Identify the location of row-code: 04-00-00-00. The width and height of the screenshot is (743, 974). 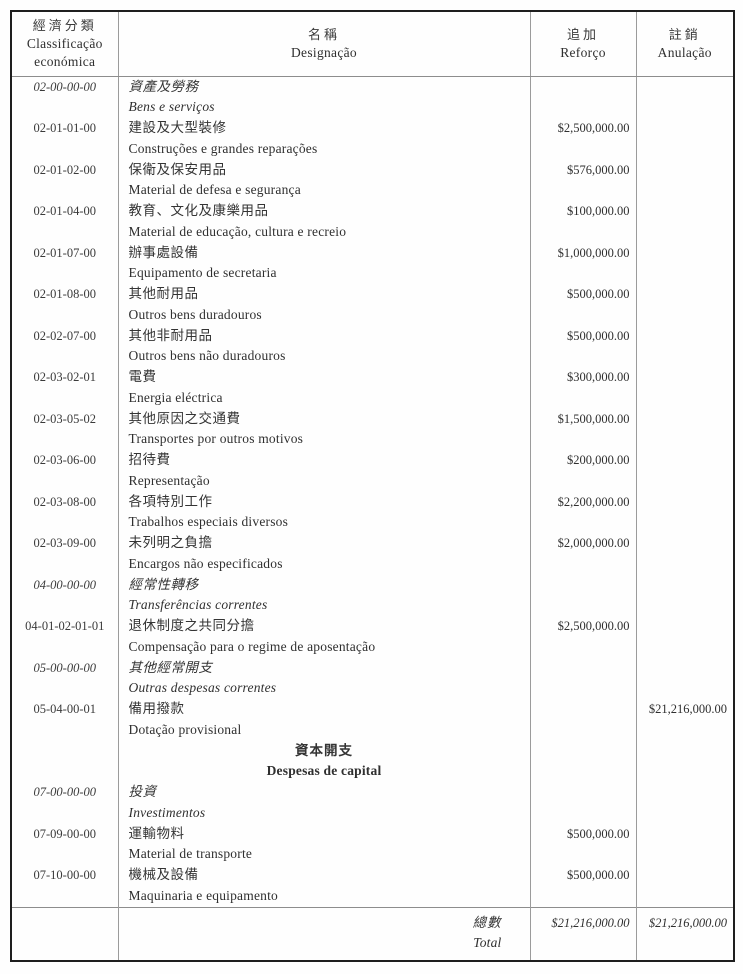
(65, 584).